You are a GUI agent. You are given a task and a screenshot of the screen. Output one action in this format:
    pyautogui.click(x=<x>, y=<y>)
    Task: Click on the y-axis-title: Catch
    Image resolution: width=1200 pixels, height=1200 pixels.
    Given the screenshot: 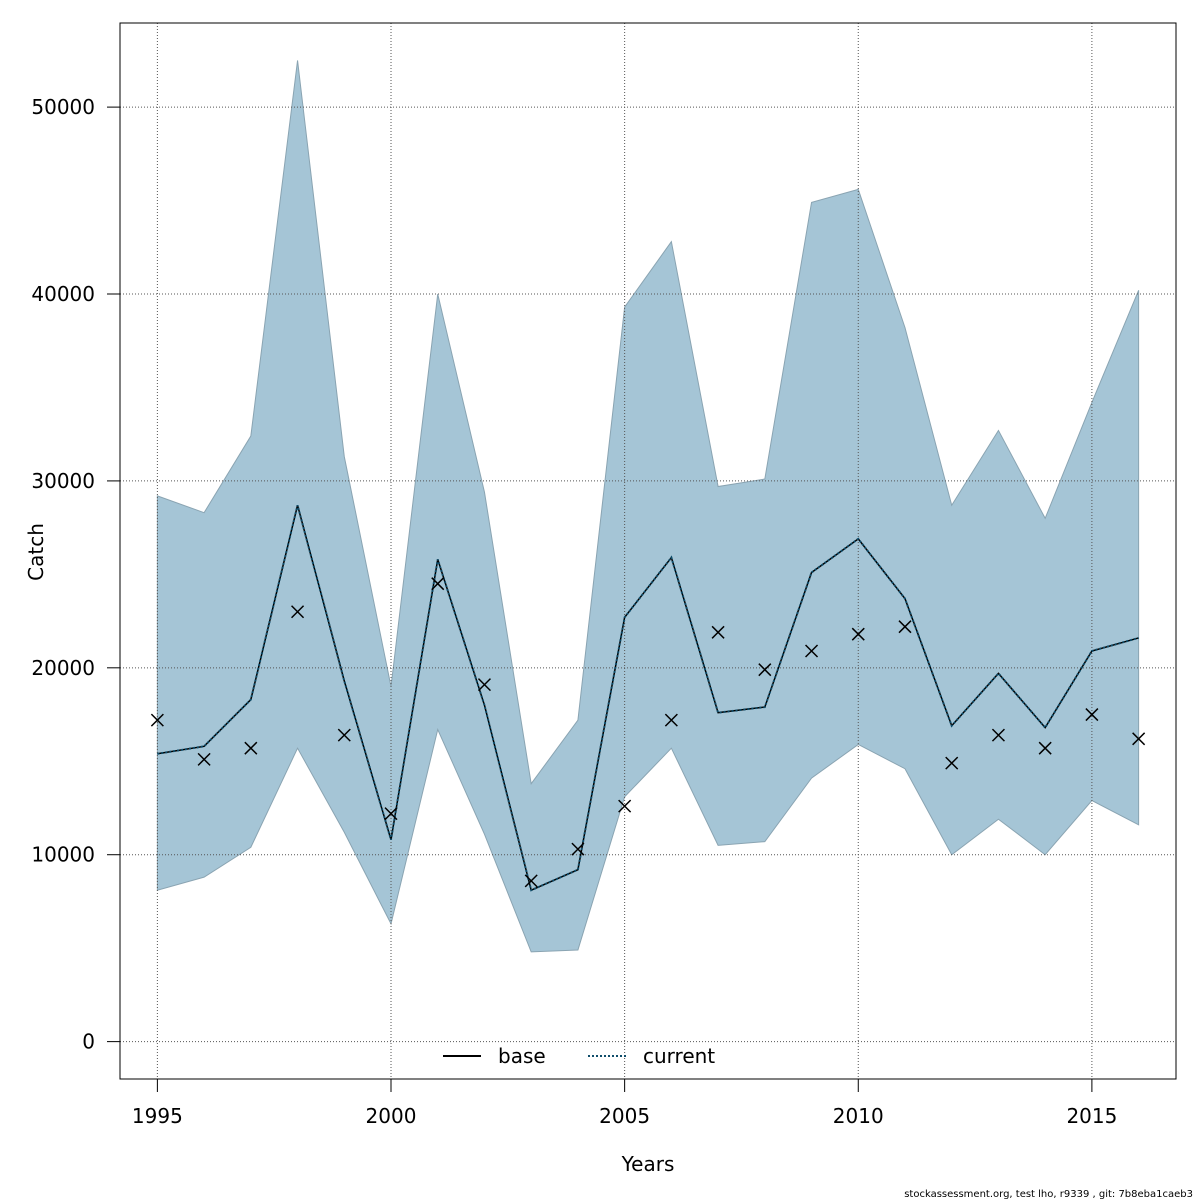 What is the action you would take?
    pyautogui.click(x=36, y=552)
    